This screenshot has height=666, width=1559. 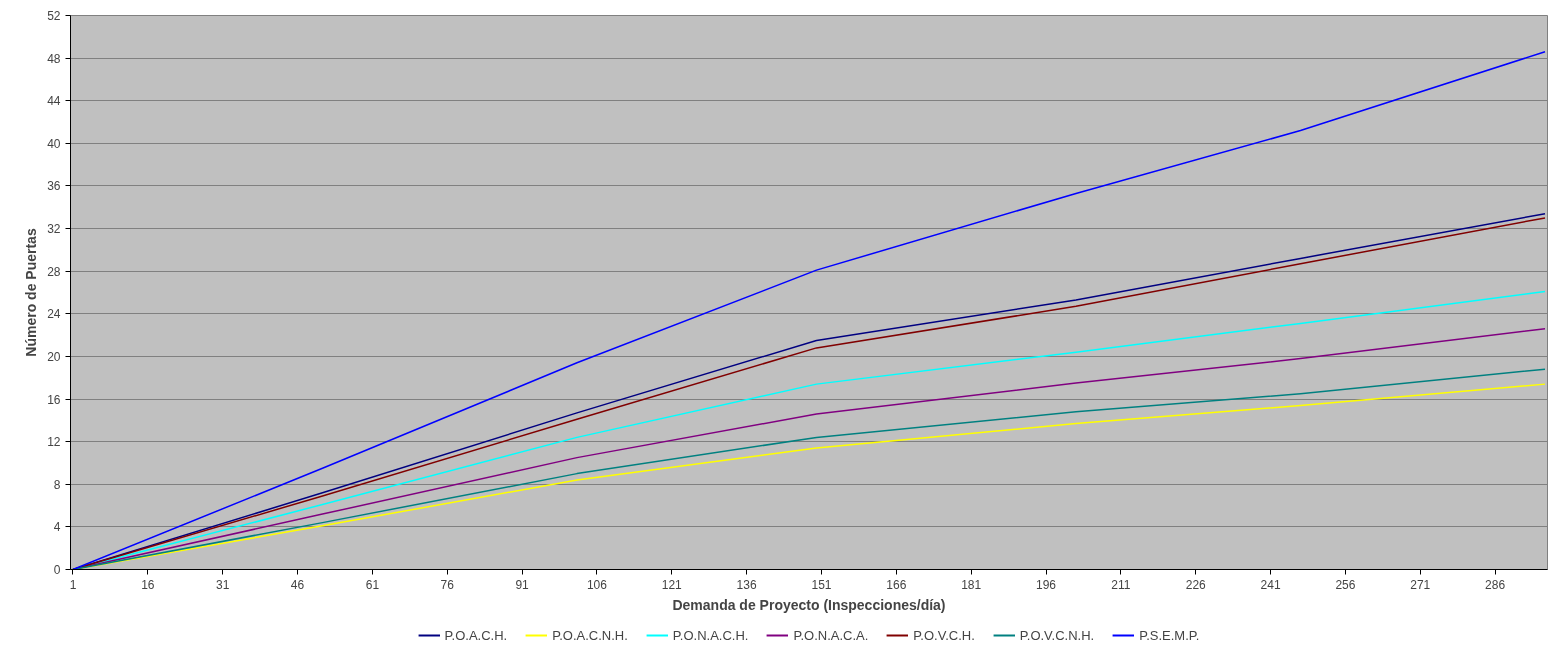 What do you see at coordinates (1495, 584) in the screenshot?
I see `x-tick-label: 286` at bounding box center [1495, 584].